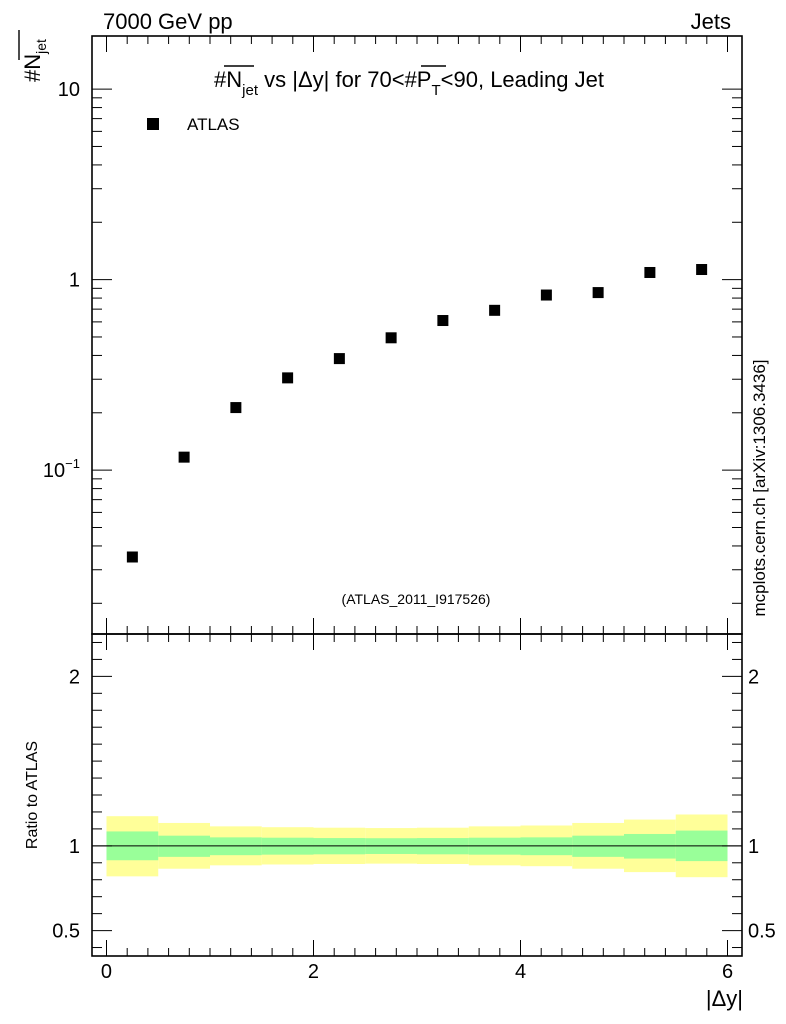  Describe the element at coordinates (727, 972) in the screenshot. I see `x-tick-label: 6` at that location.